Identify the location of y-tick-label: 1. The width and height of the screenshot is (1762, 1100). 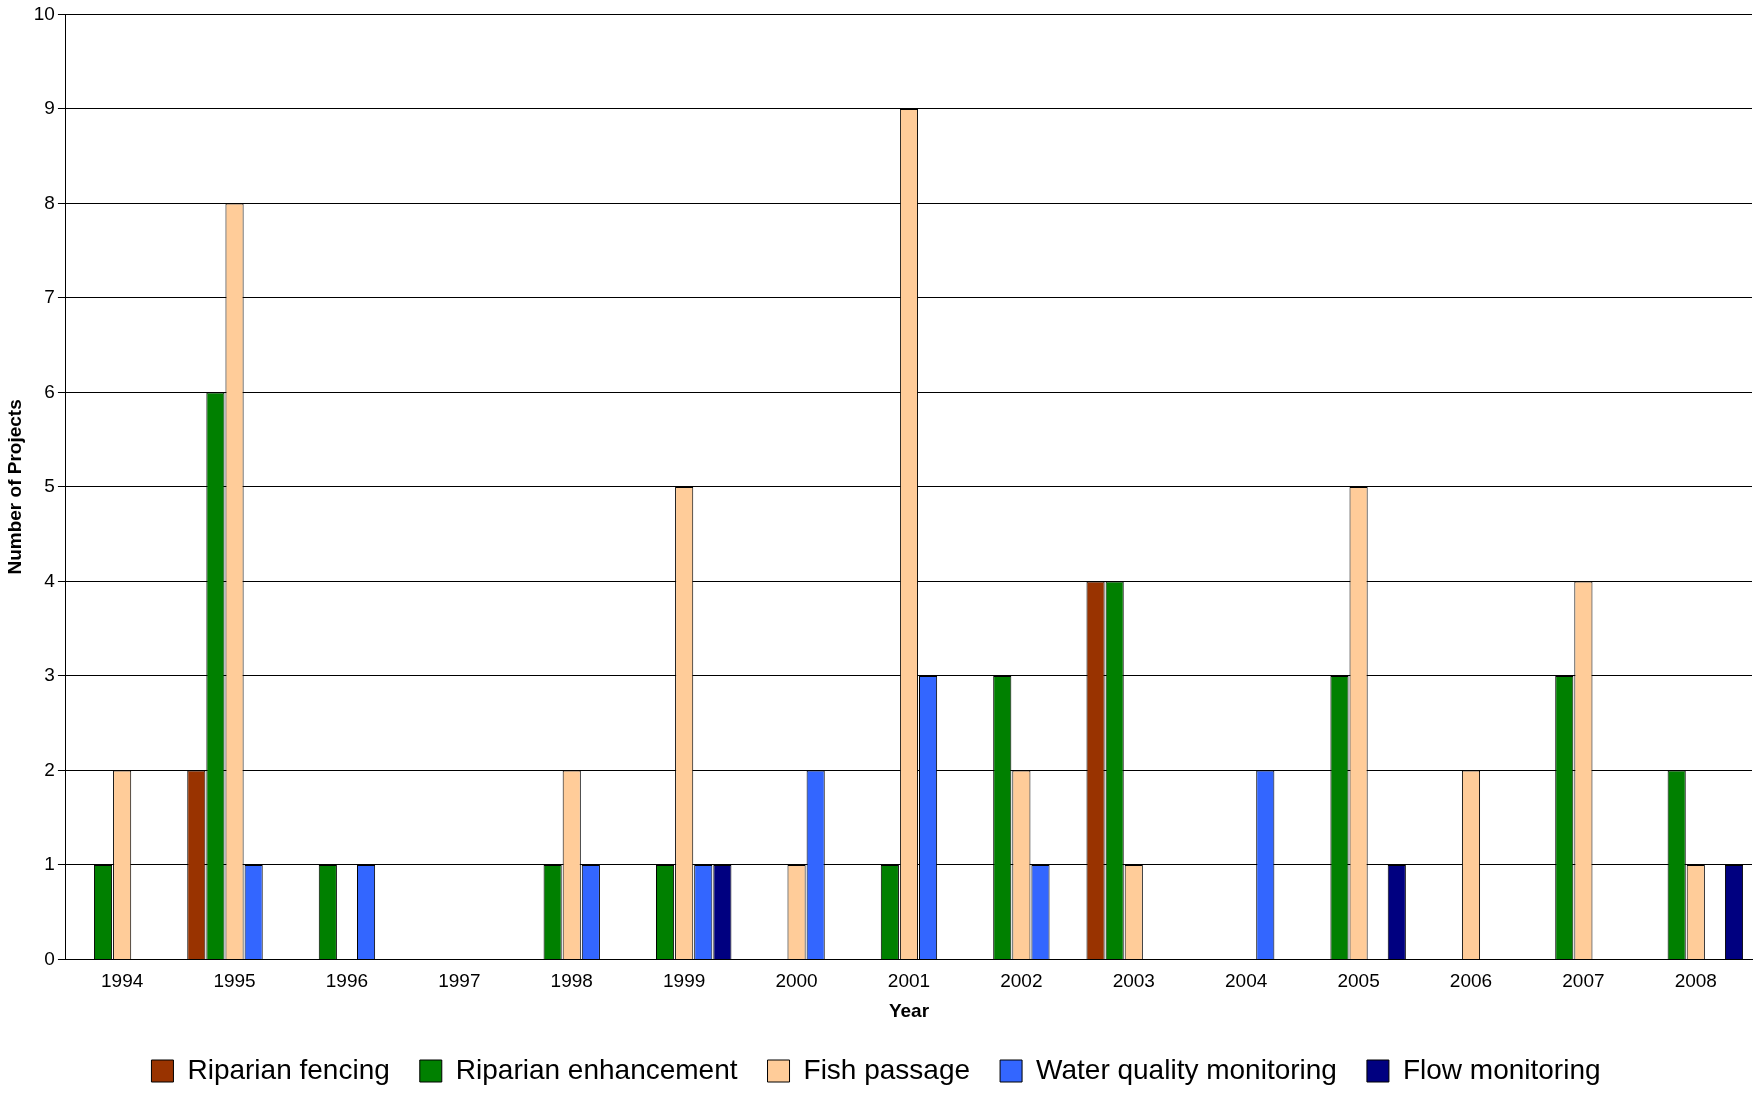
(49, 864).